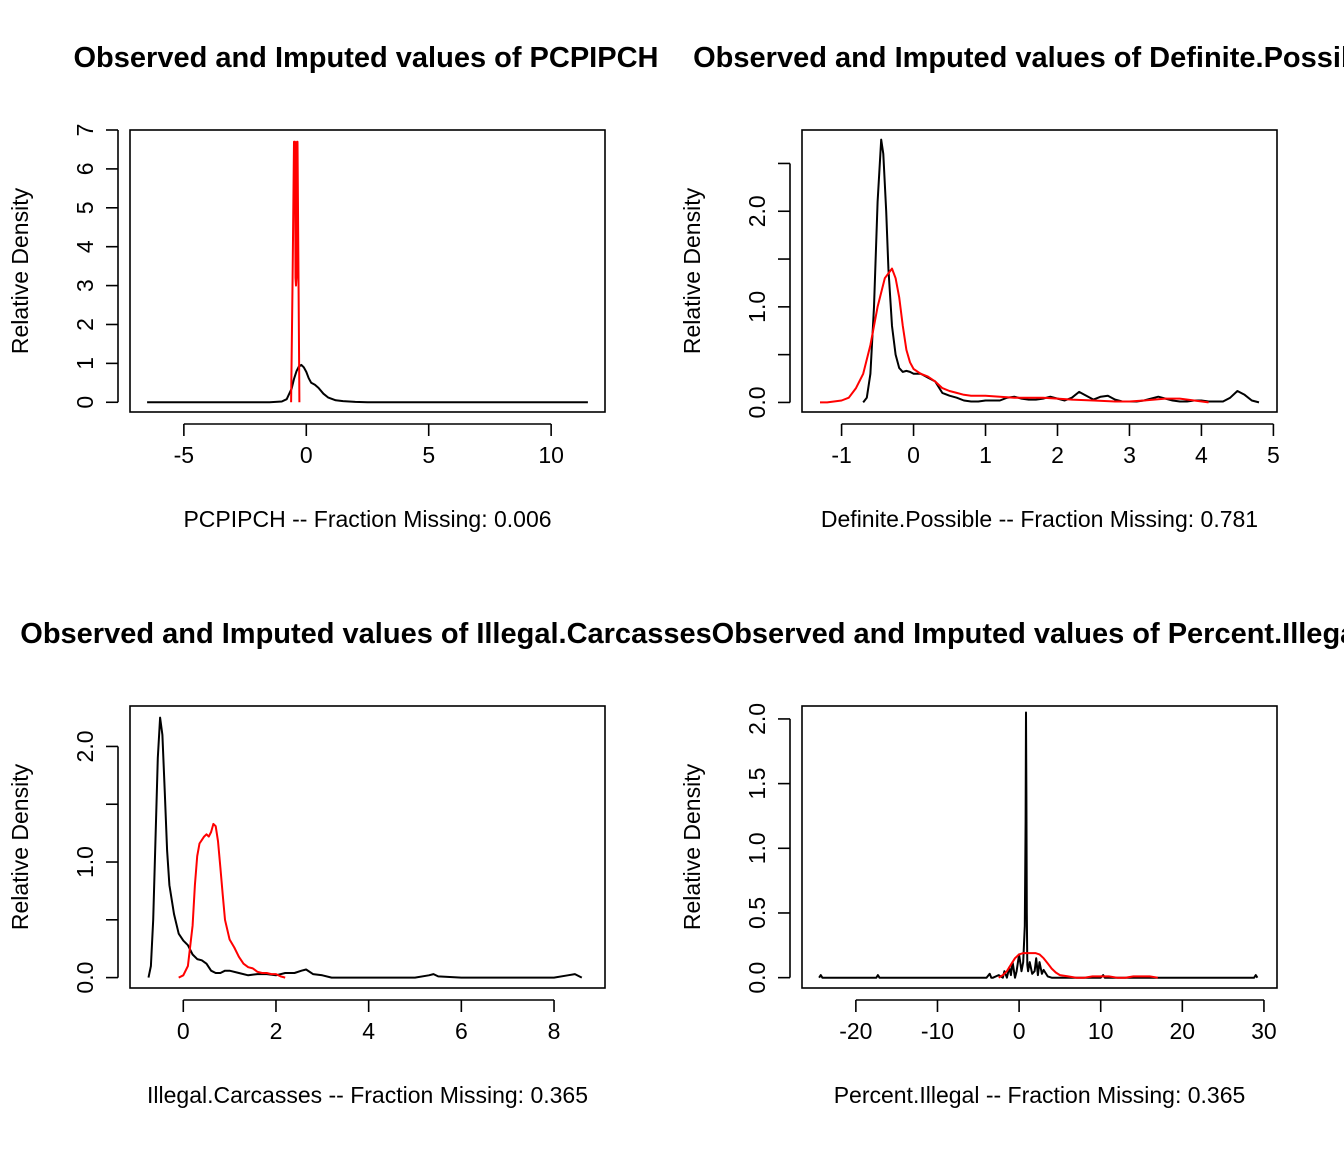  Describe the element at coordinates (85, 324) in the screenshot. I see `y-tick-label: 2` at that location.